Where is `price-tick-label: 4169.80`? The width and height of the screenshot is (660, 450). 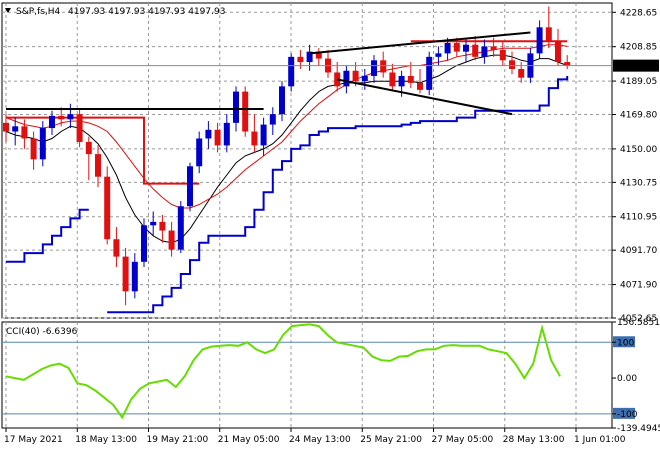 price-tick-label: 4169.80 is located at coordinates (638, 116).